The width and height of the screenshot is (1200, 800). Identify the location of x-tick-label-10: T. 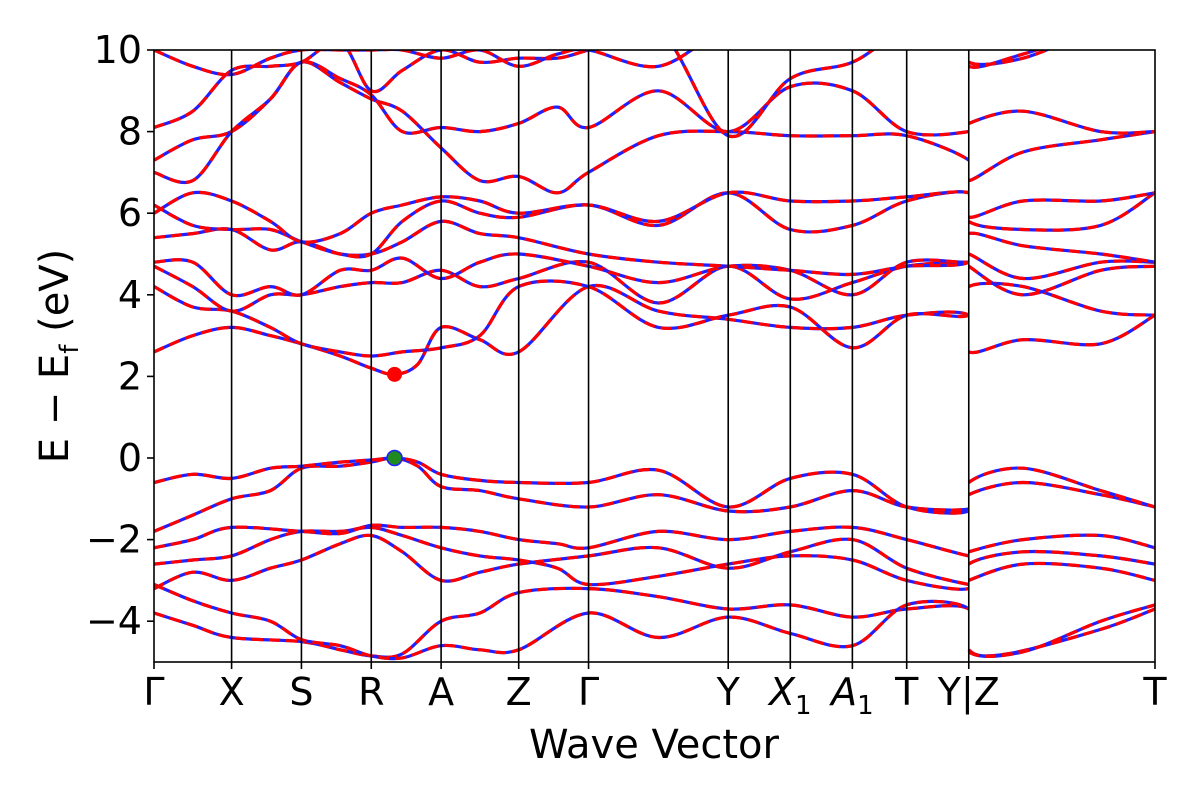
(906, 692).